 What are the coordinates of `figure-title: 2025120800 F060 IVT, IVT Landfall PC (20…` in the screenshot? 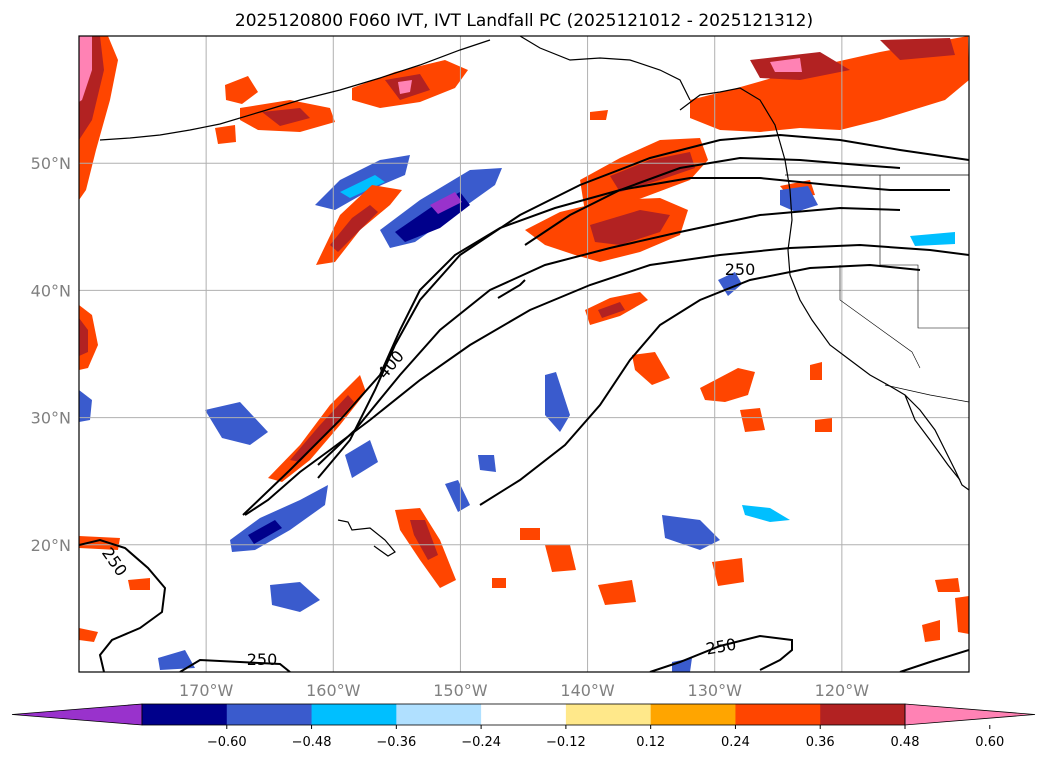 It's located at (524, 21).